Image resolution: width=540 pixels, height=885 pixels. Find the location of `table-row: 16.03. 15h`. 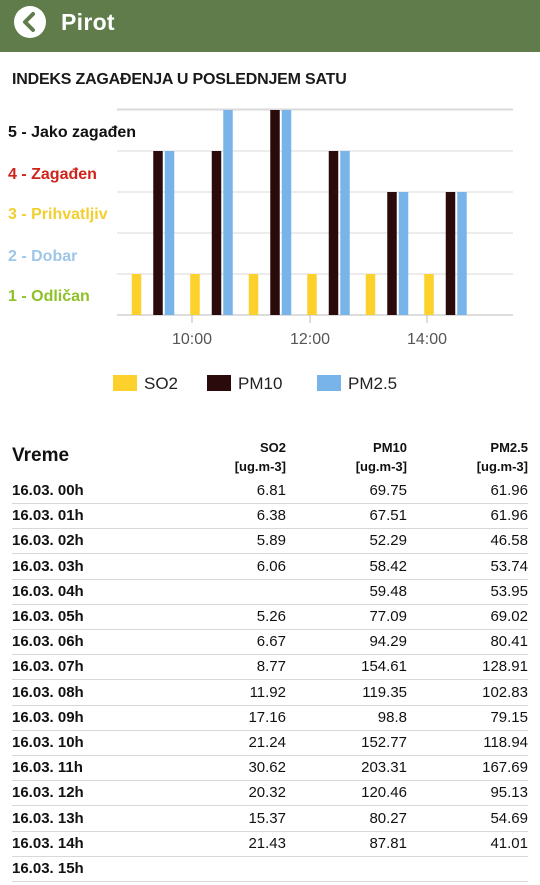

table-row: 16.03. 15h is located at coordinates (270, 869).